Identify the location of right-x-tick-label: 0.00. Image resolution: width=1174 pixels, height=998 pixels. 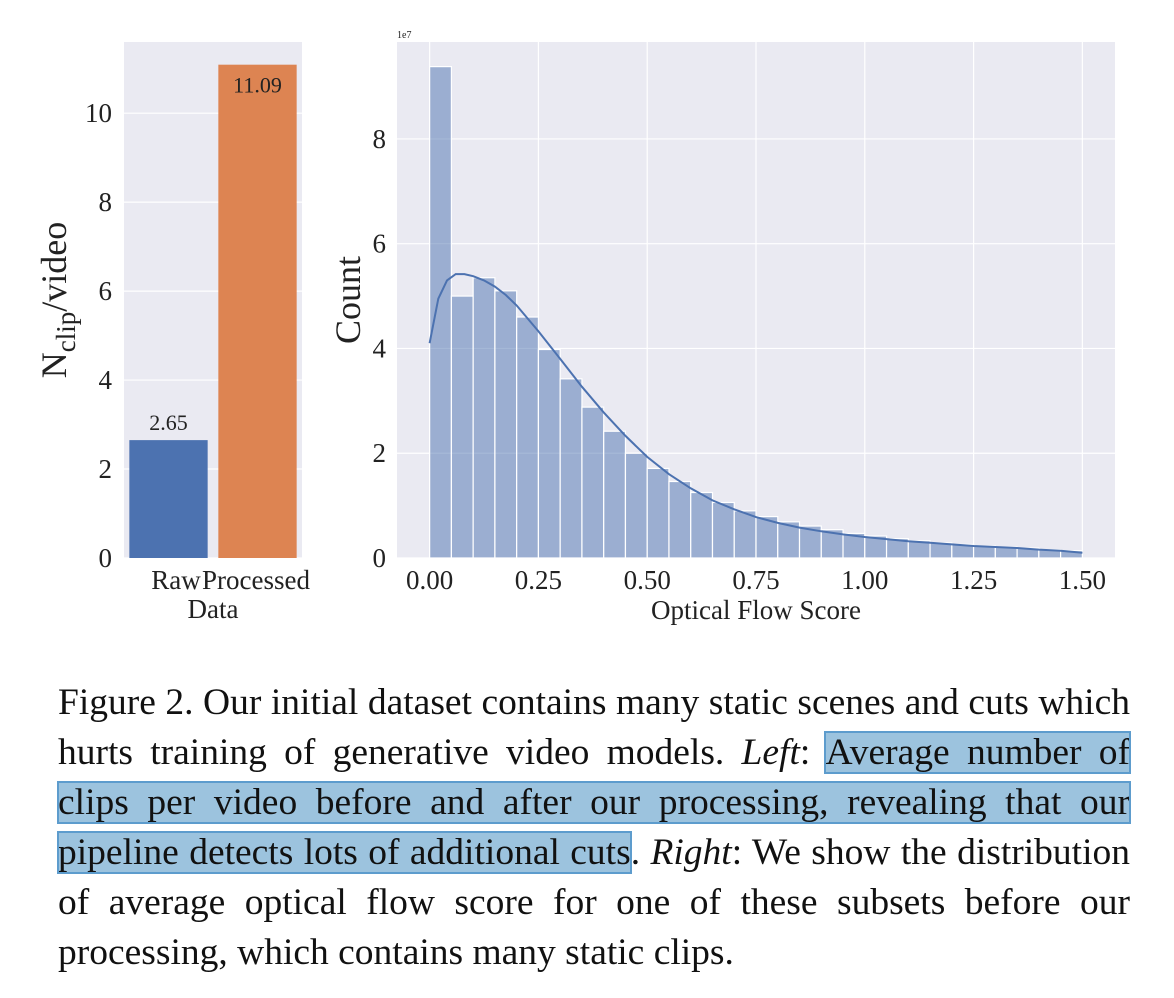
(429, 580).